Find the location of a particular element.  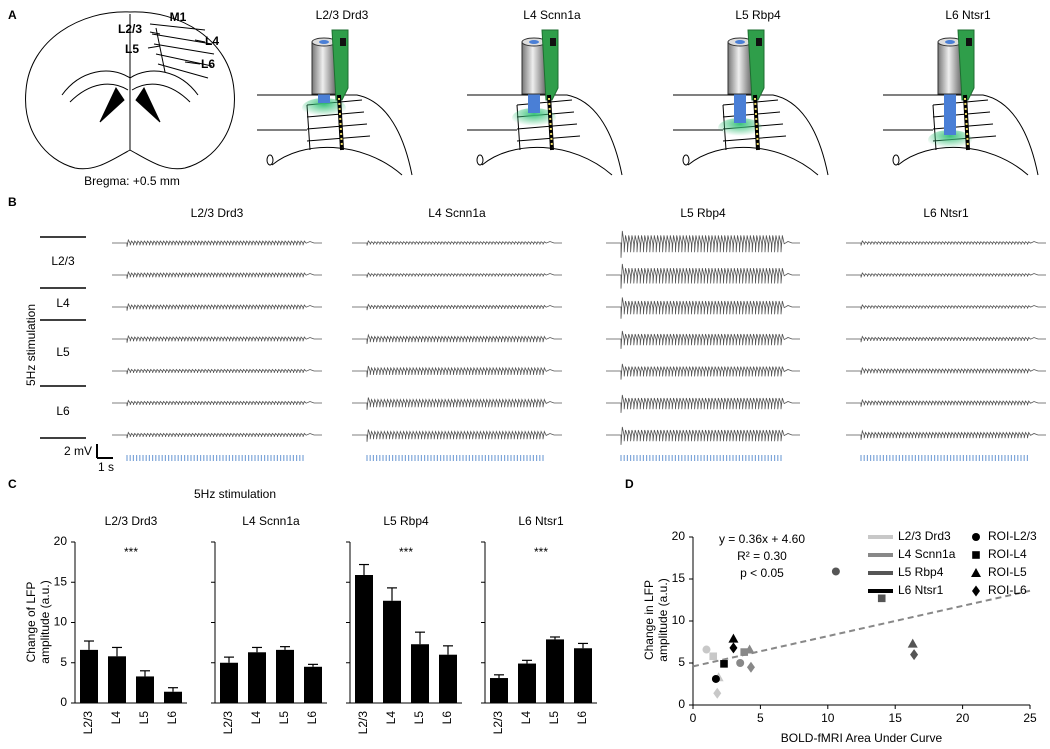

probe-title: L6 Ntsr1 is located at coordinates (968, 15).